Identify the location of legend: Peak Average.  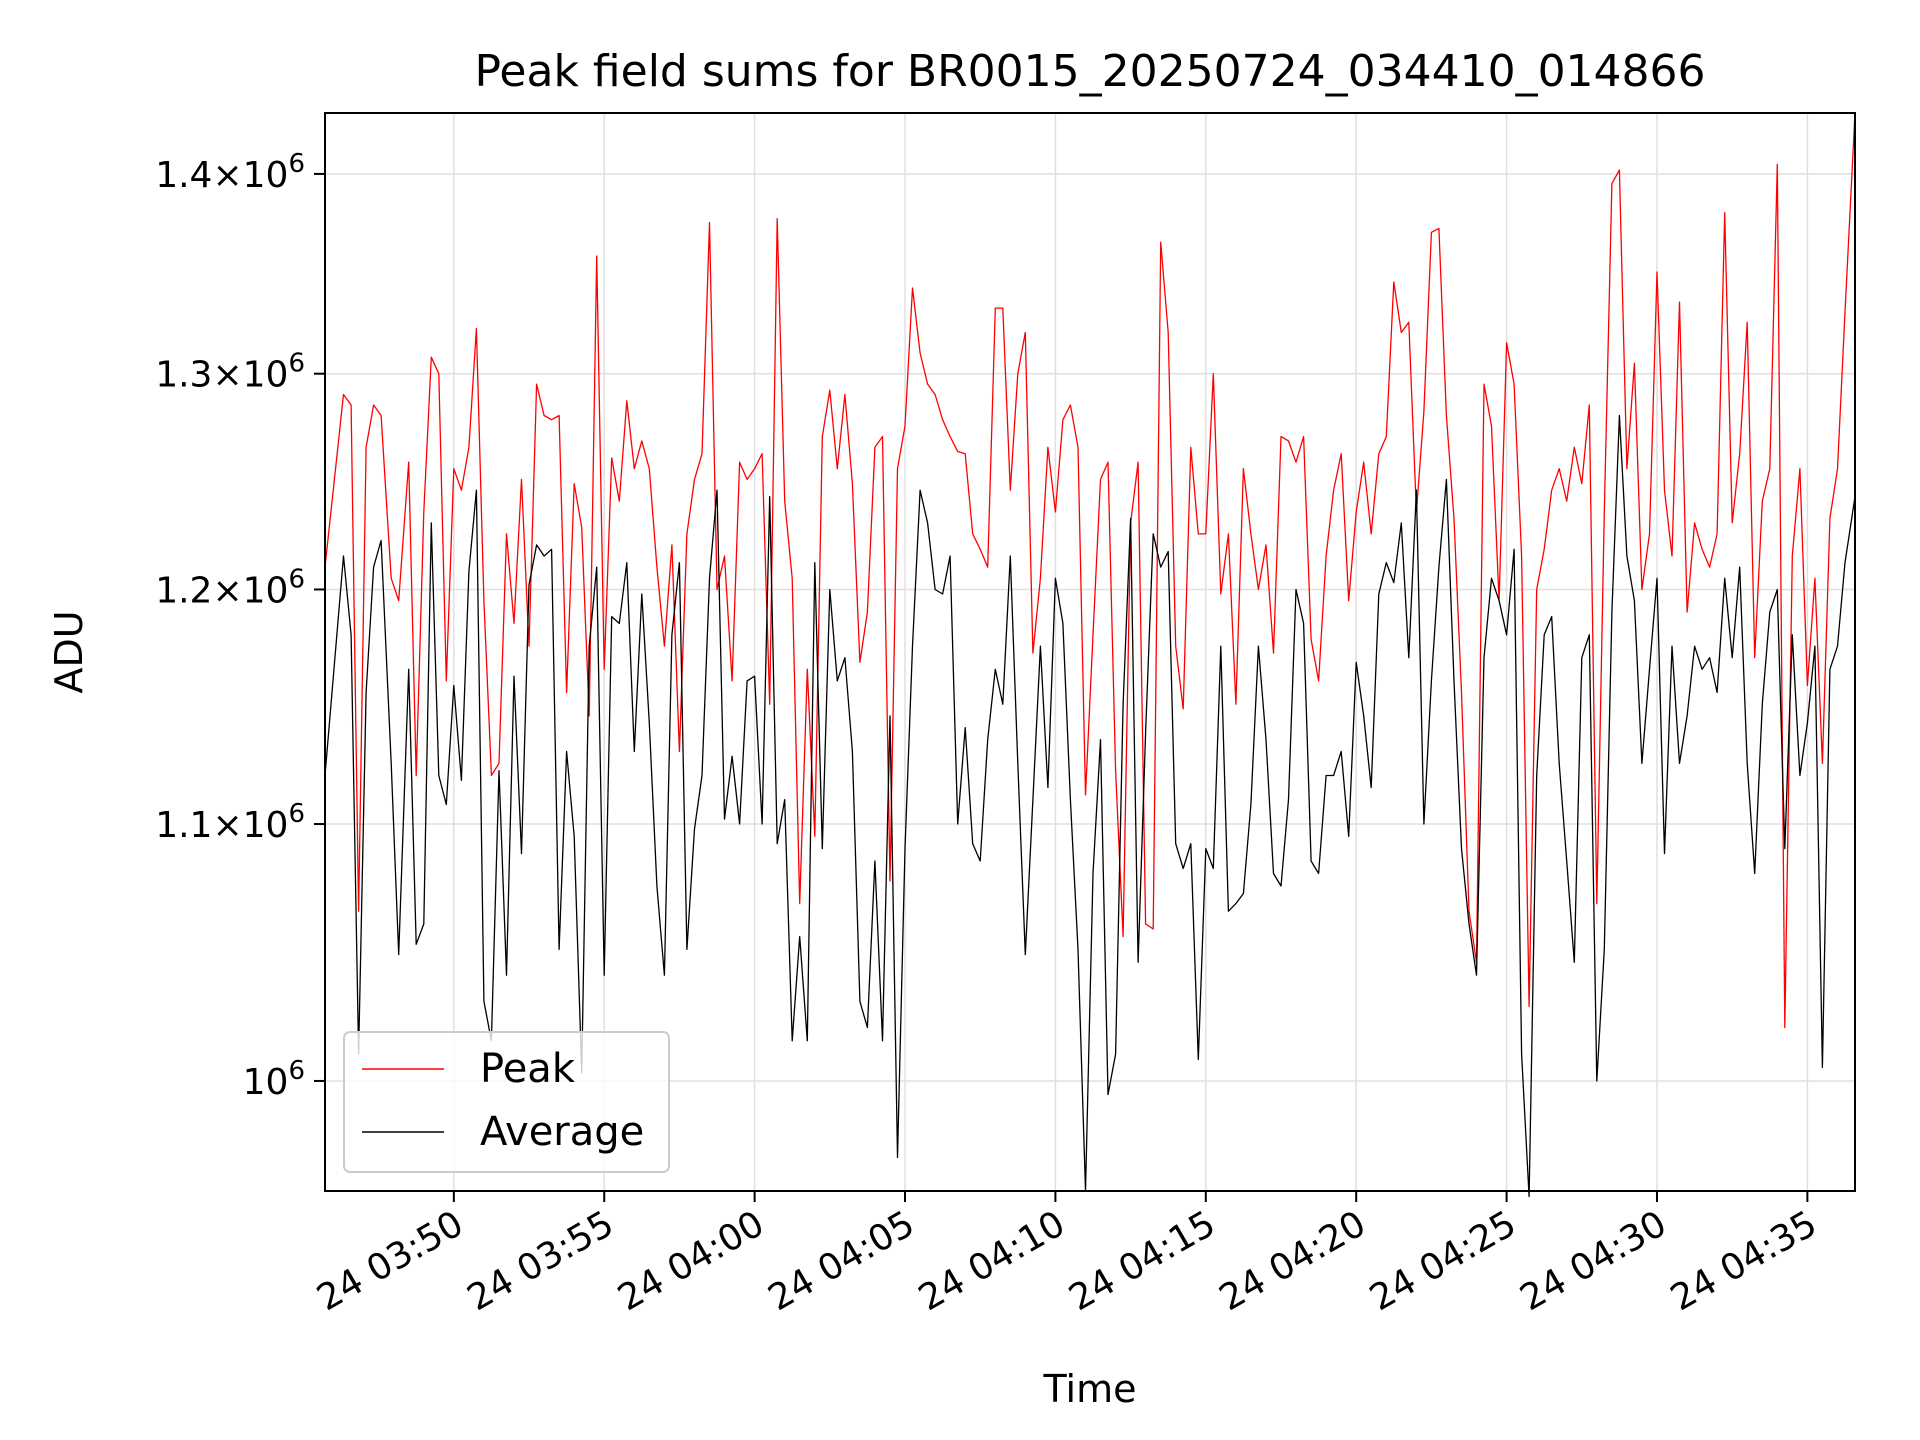
(506, 1102).